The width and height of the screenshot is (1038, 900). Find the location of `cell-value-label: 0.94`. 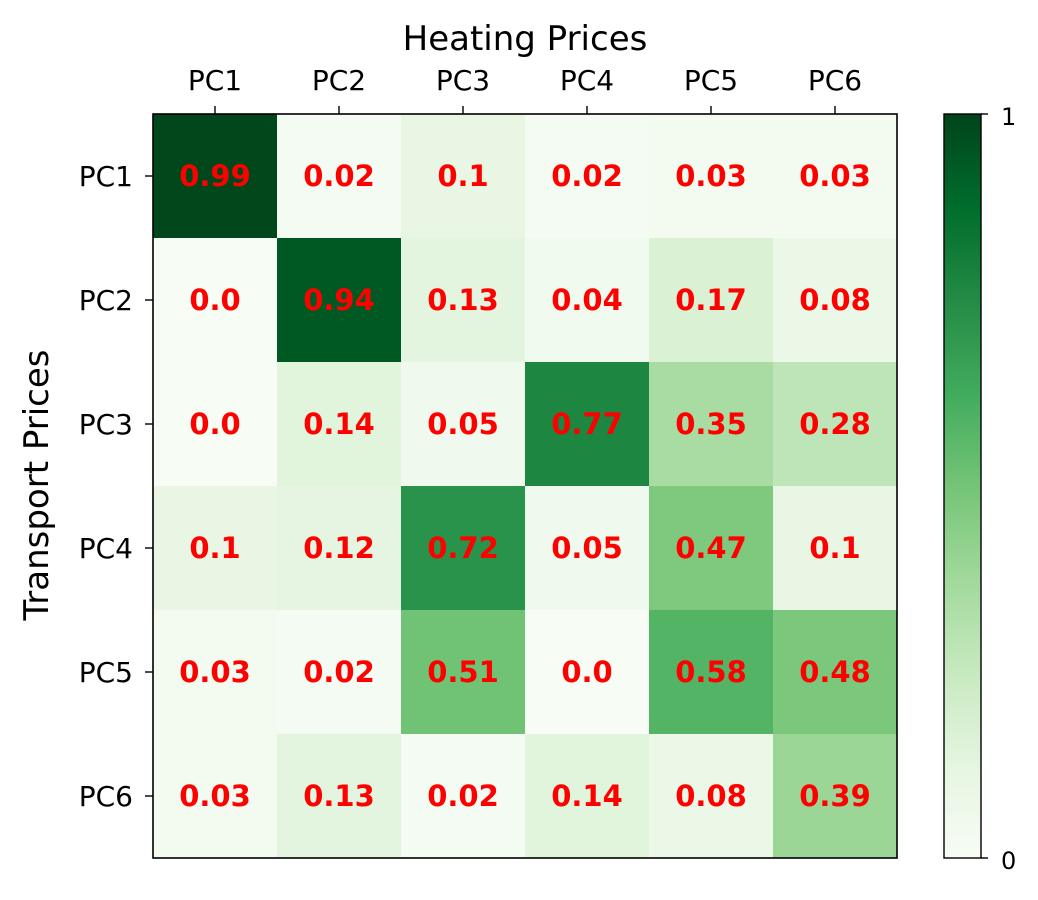

cell-value-label: 0.94 is located at coordinates (339, 300).